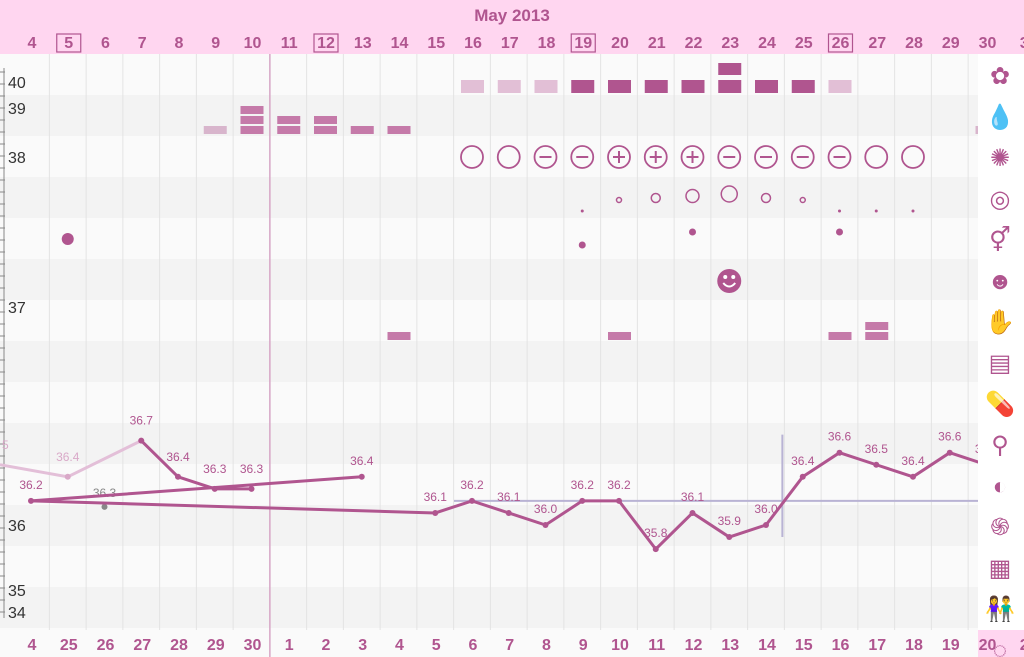 The width and height of the screenshot is (1024, 657). Describe the element at coordinates (436, 645) in the screenshot. I see `cycle-day-label: 5` at that location.